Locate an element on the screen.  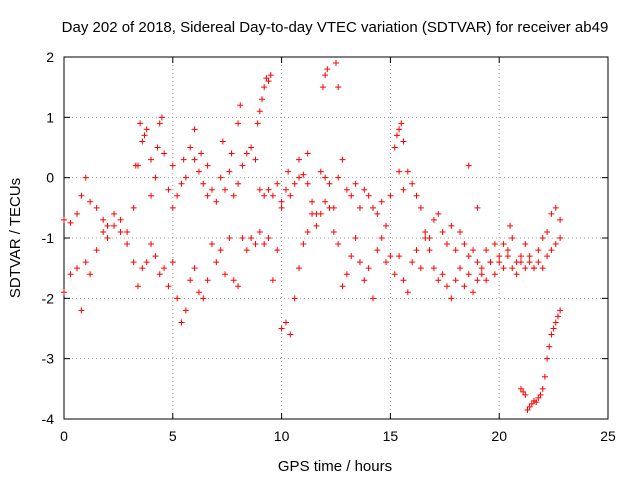
x-tick-label: 25 is located at coordinates (608, 436).